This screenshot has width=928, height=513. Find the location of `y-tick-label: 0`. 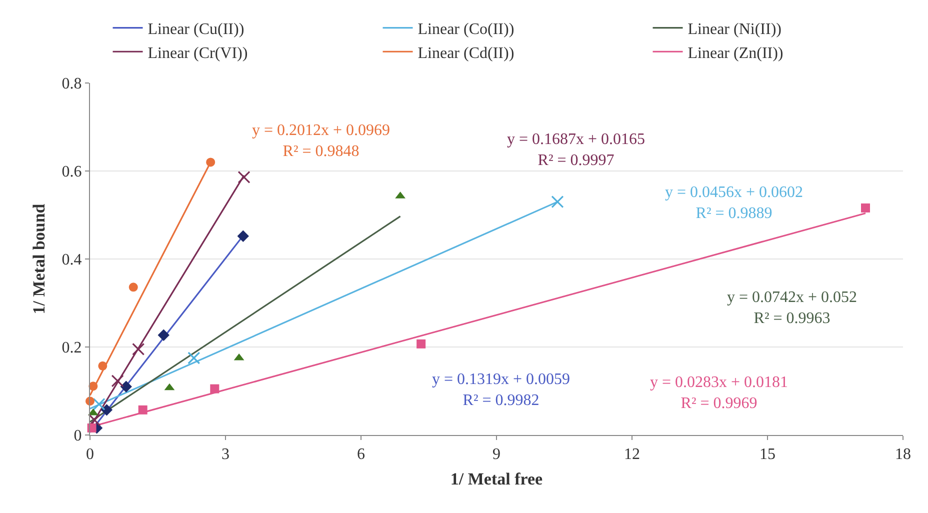

y-tick-label: 0 is located at coordinates (78, 436).